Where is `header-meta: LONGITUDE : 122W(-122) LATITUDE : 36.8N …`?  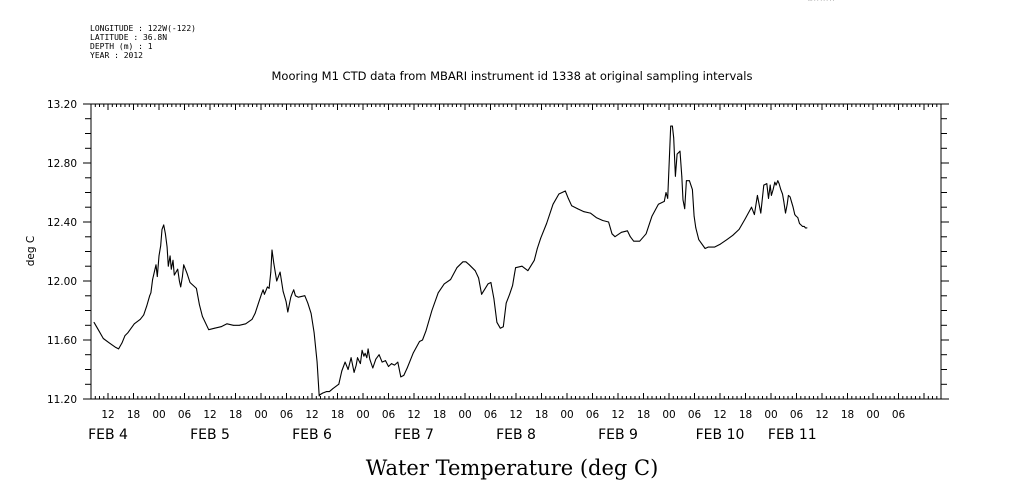
header-meta: LONGITUDE : 122W(-122) LATITUDE : 36.8N … is located at coordinates (143, 42).